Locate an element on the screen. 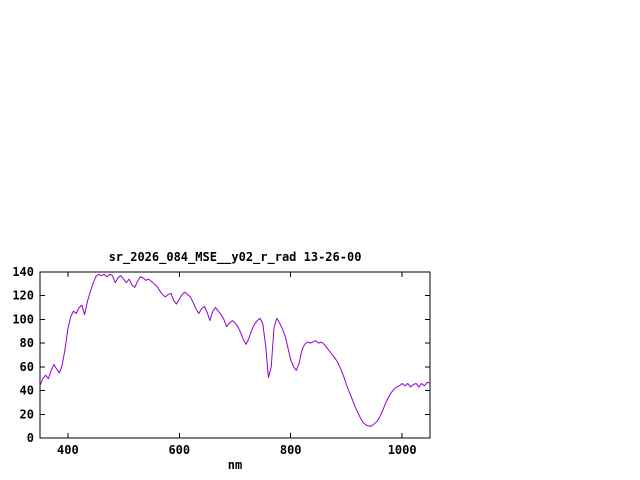 The image size is (640, 480). y-tick-label: 0 is located at coordinates (30, 438).